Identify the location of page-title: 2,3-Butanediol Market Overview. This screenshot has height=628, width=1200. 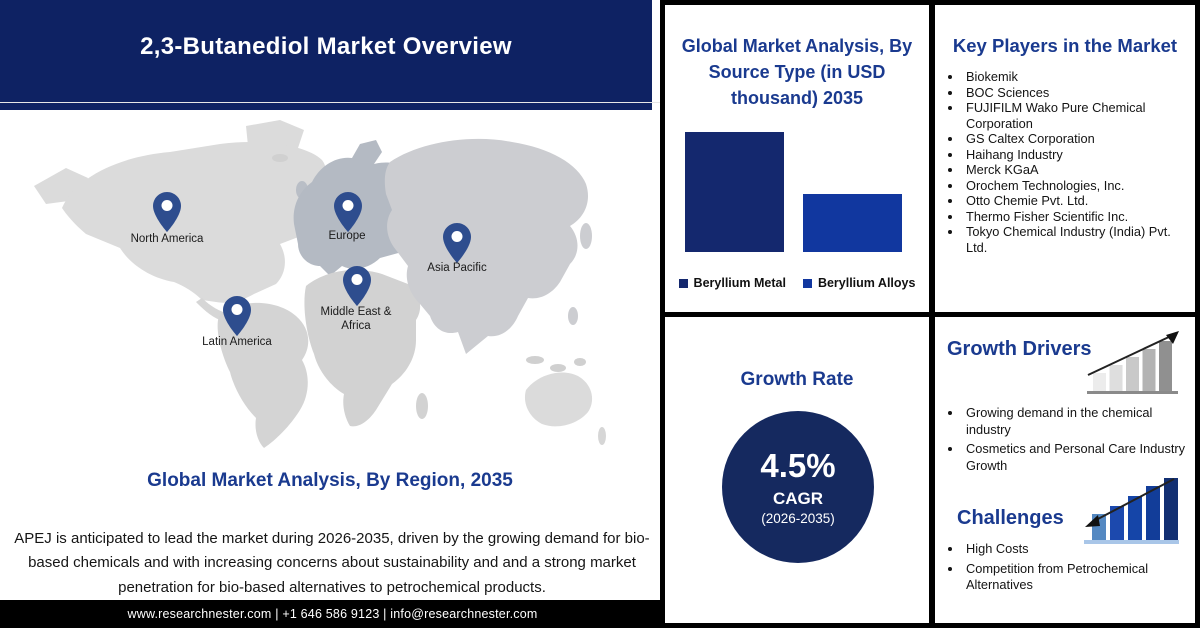
(326, 46).